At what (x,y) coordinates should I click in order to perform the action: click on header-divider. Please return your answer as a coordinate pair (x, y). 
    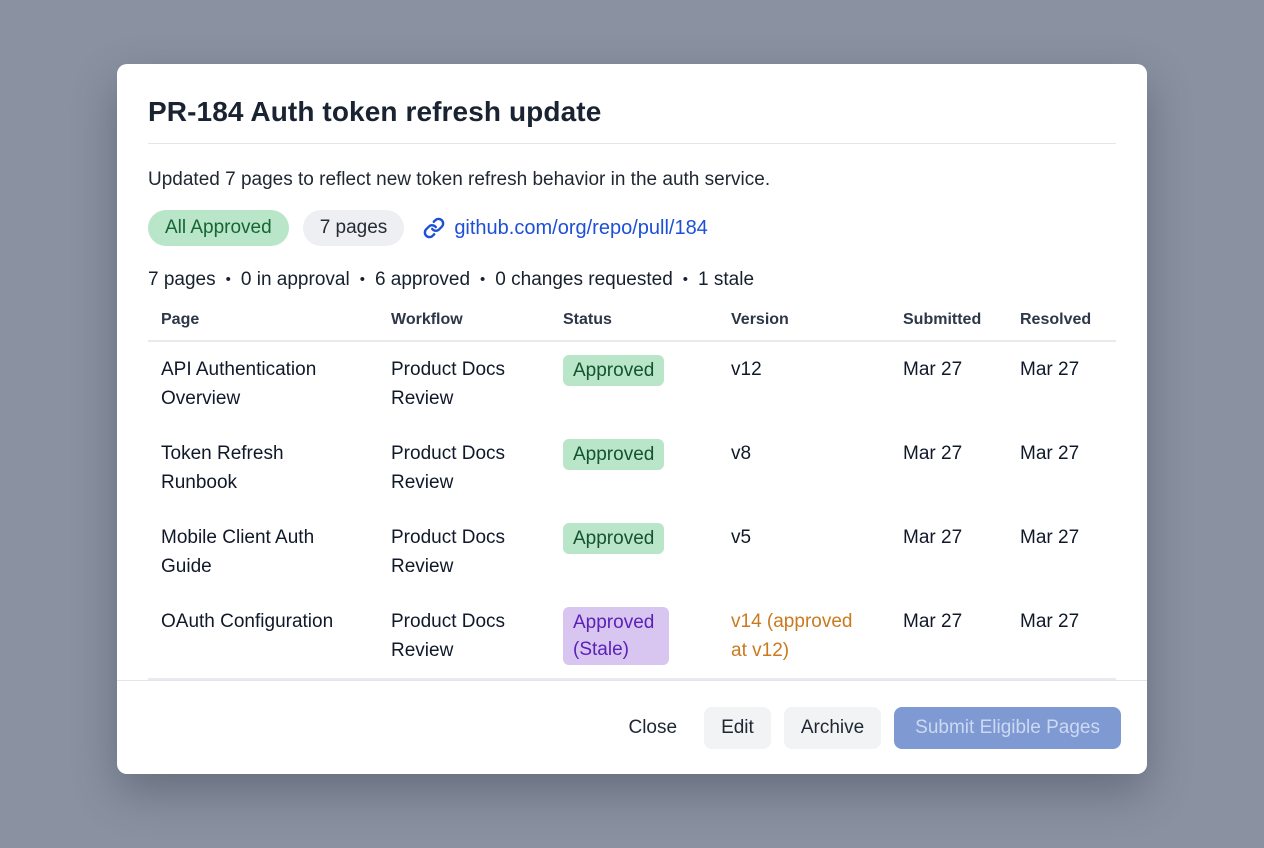
    Looking at the image, I should click on (632, 143).